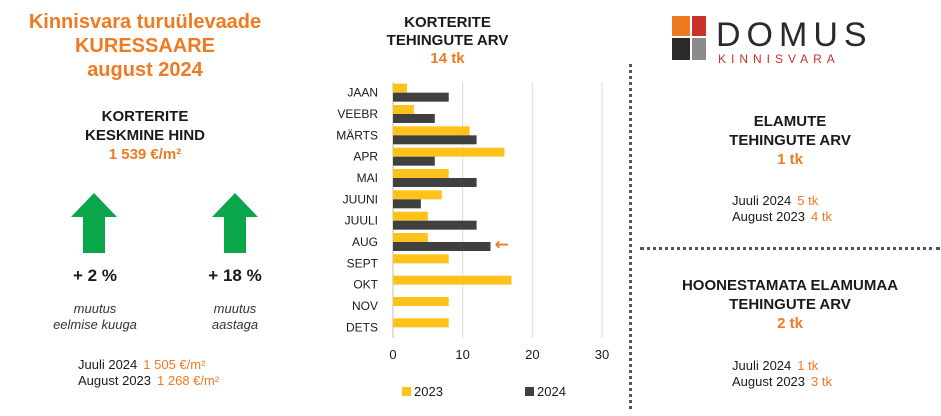 The image size is (941, 416). I want to click on comparison-row: August 2023 3 tk, so click(782, 382).